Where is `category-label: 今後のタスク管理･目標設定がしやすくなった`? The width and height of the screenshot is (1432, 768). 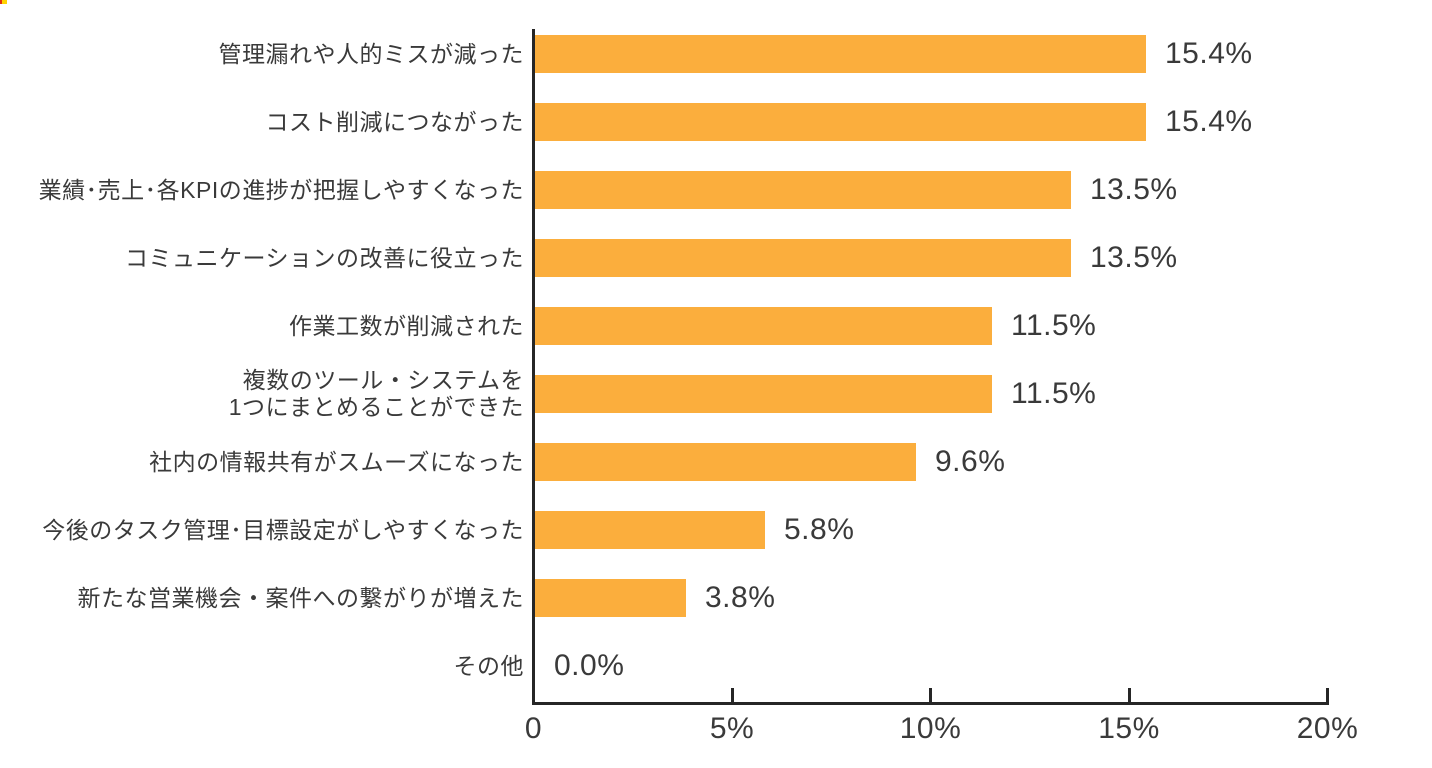 category-label: 今後のタスク管理･目標設定がしやすくなった is located at coordinates (283, 529).